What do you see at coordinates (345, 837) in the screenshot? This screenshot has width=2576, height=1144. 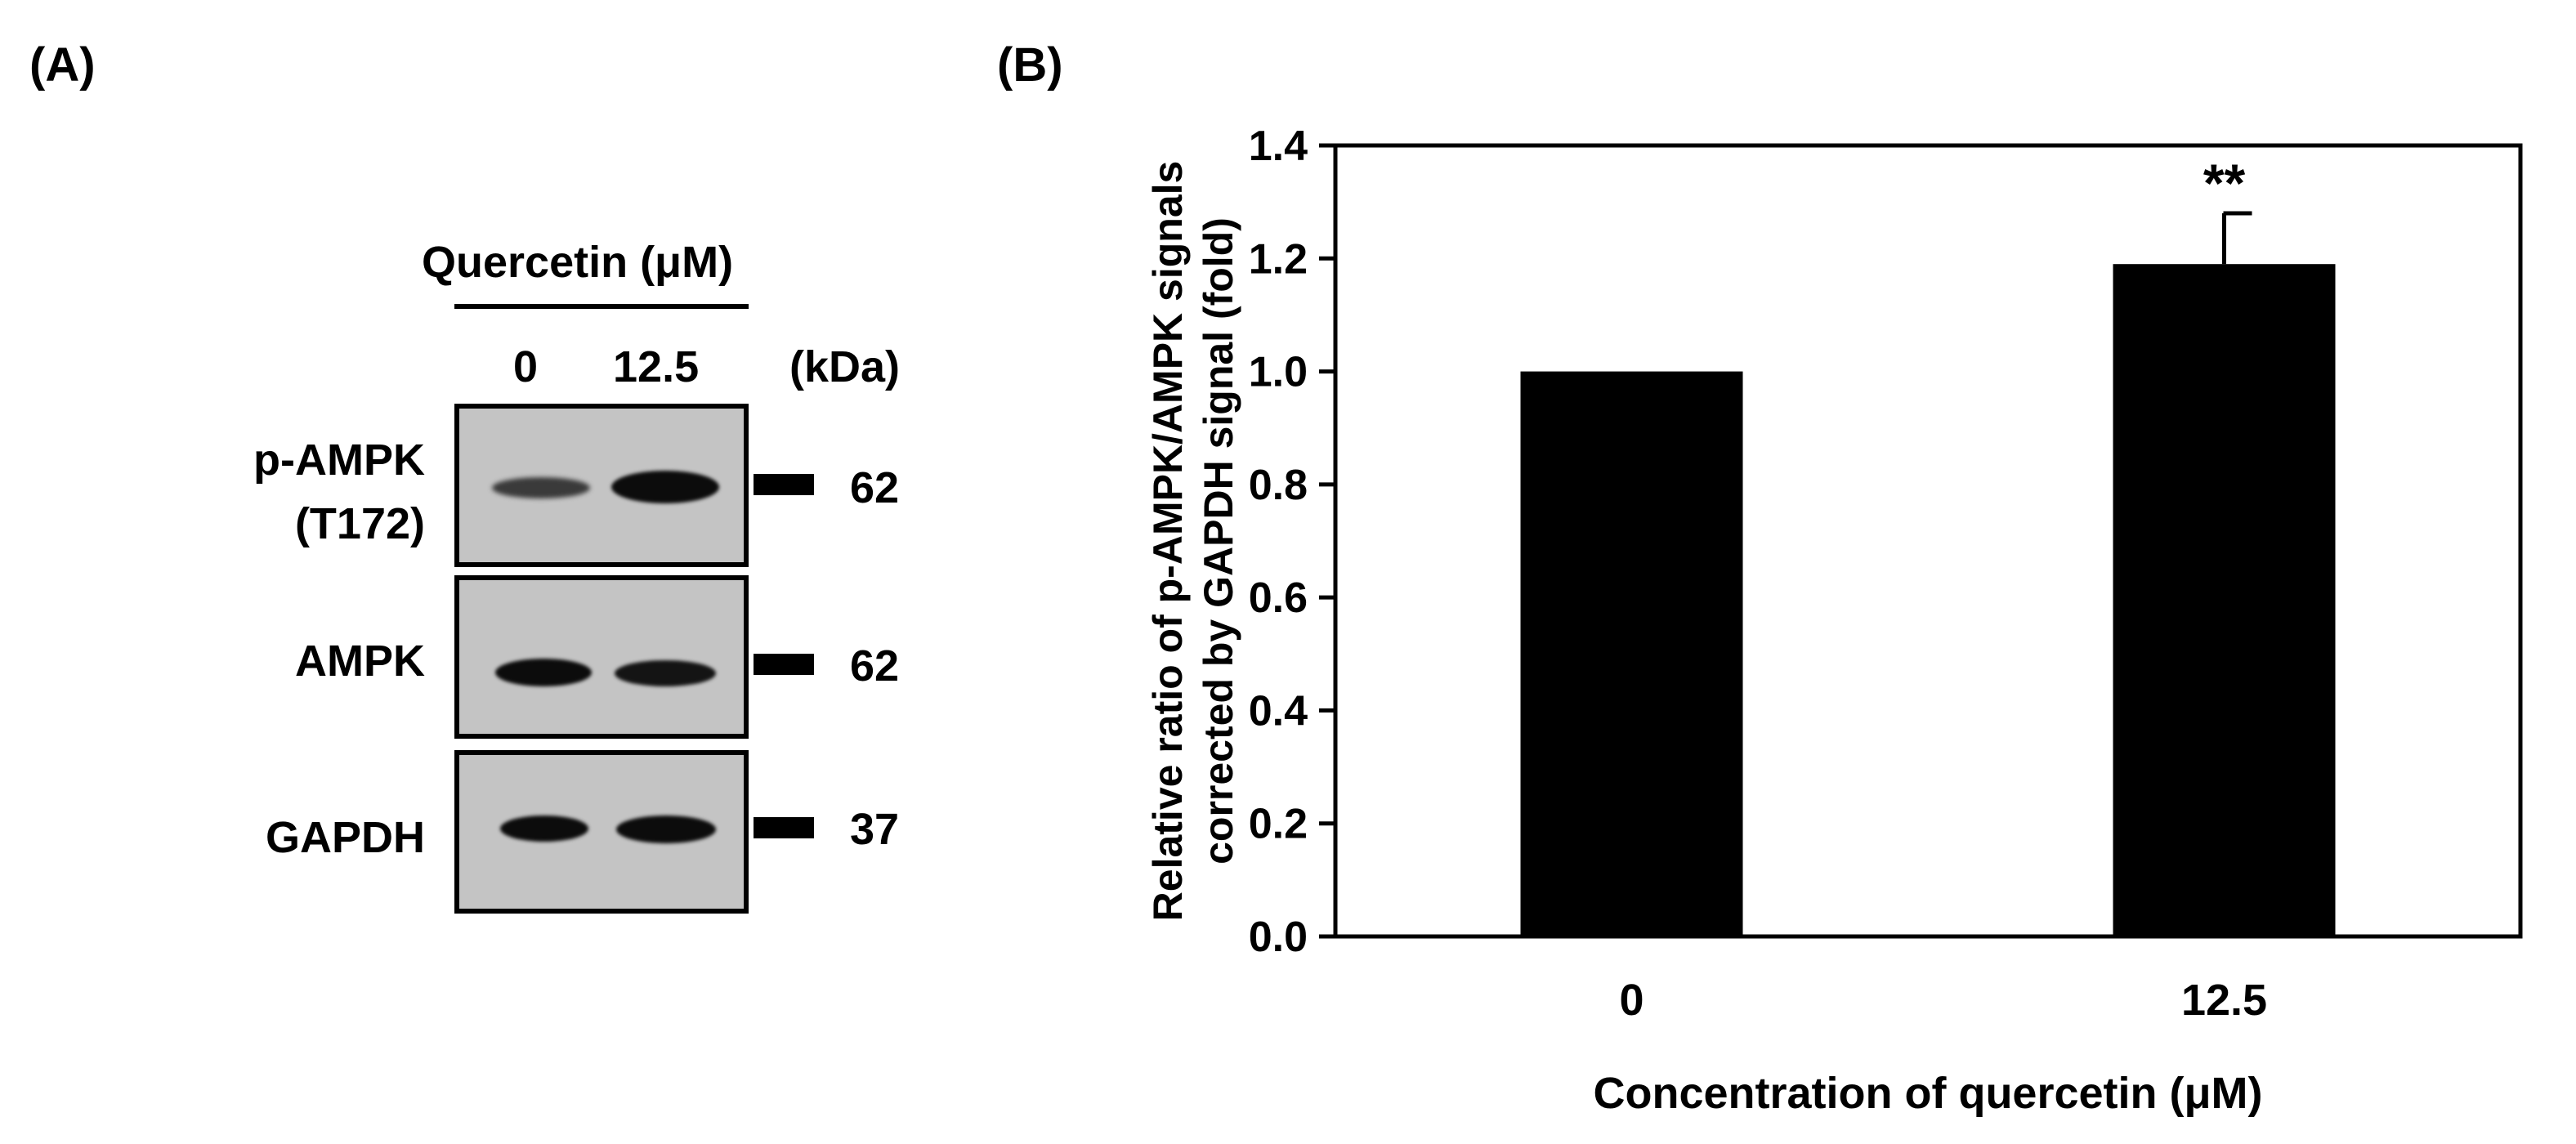 I see `row-label-gapdh: GAPDH` at bounding box center [345, 837].